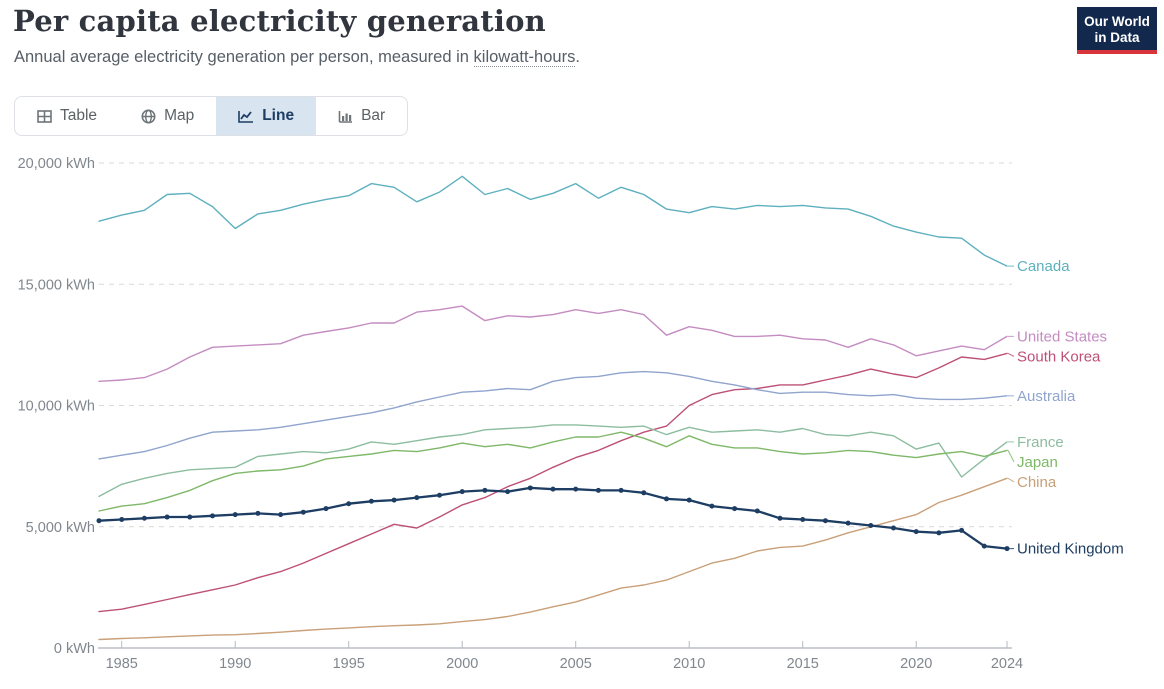 The image size is (1164, 689). What do you see at coordinates (1043, 266) in the screenshot?
I see `series-label-canada: Canada` at bounding box center [1043, 266].